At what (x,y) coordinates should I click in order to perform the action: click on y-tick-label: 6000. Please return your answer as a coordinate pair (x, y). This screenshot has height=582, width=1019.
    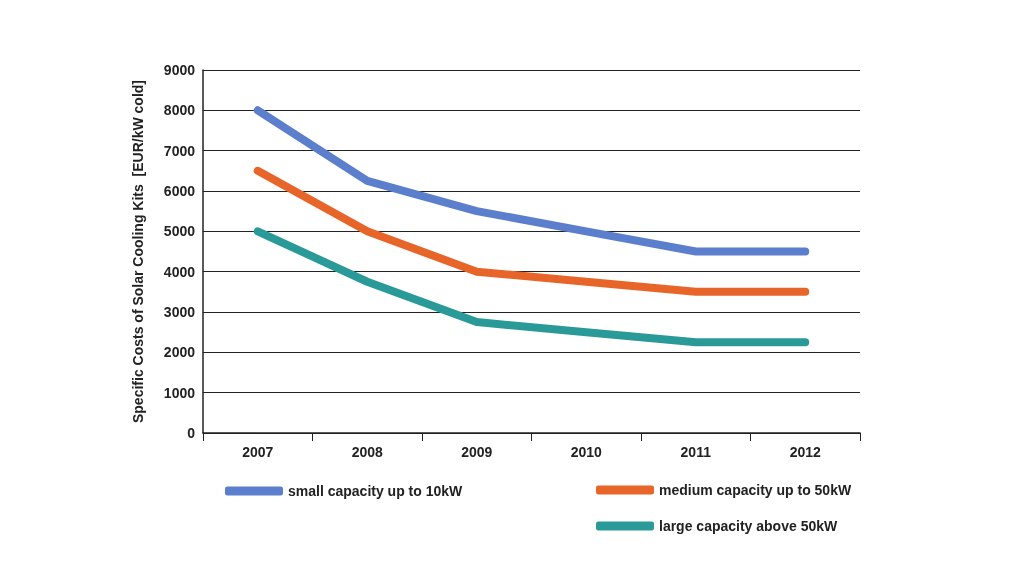
    Looking at the image, I should click on (179, 191).